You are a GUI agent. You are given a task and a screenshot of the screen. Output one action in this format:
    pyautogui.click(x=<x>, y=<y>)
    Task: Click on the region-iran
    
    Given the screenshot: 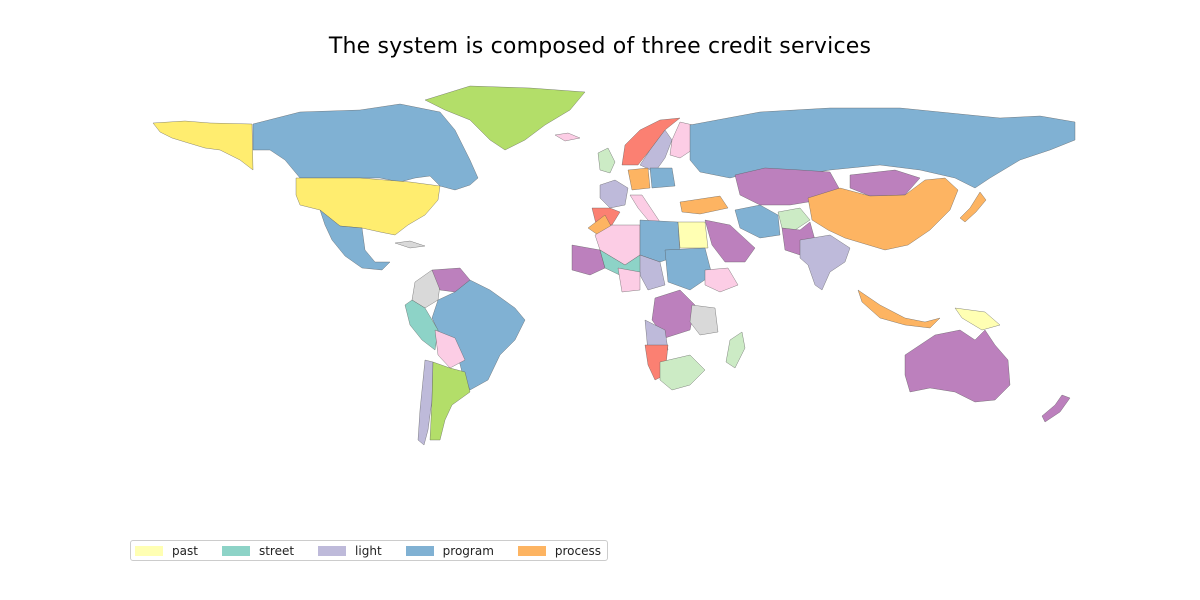 What is the action you would take?
    pyautogui.click(x=757, y=221)
    